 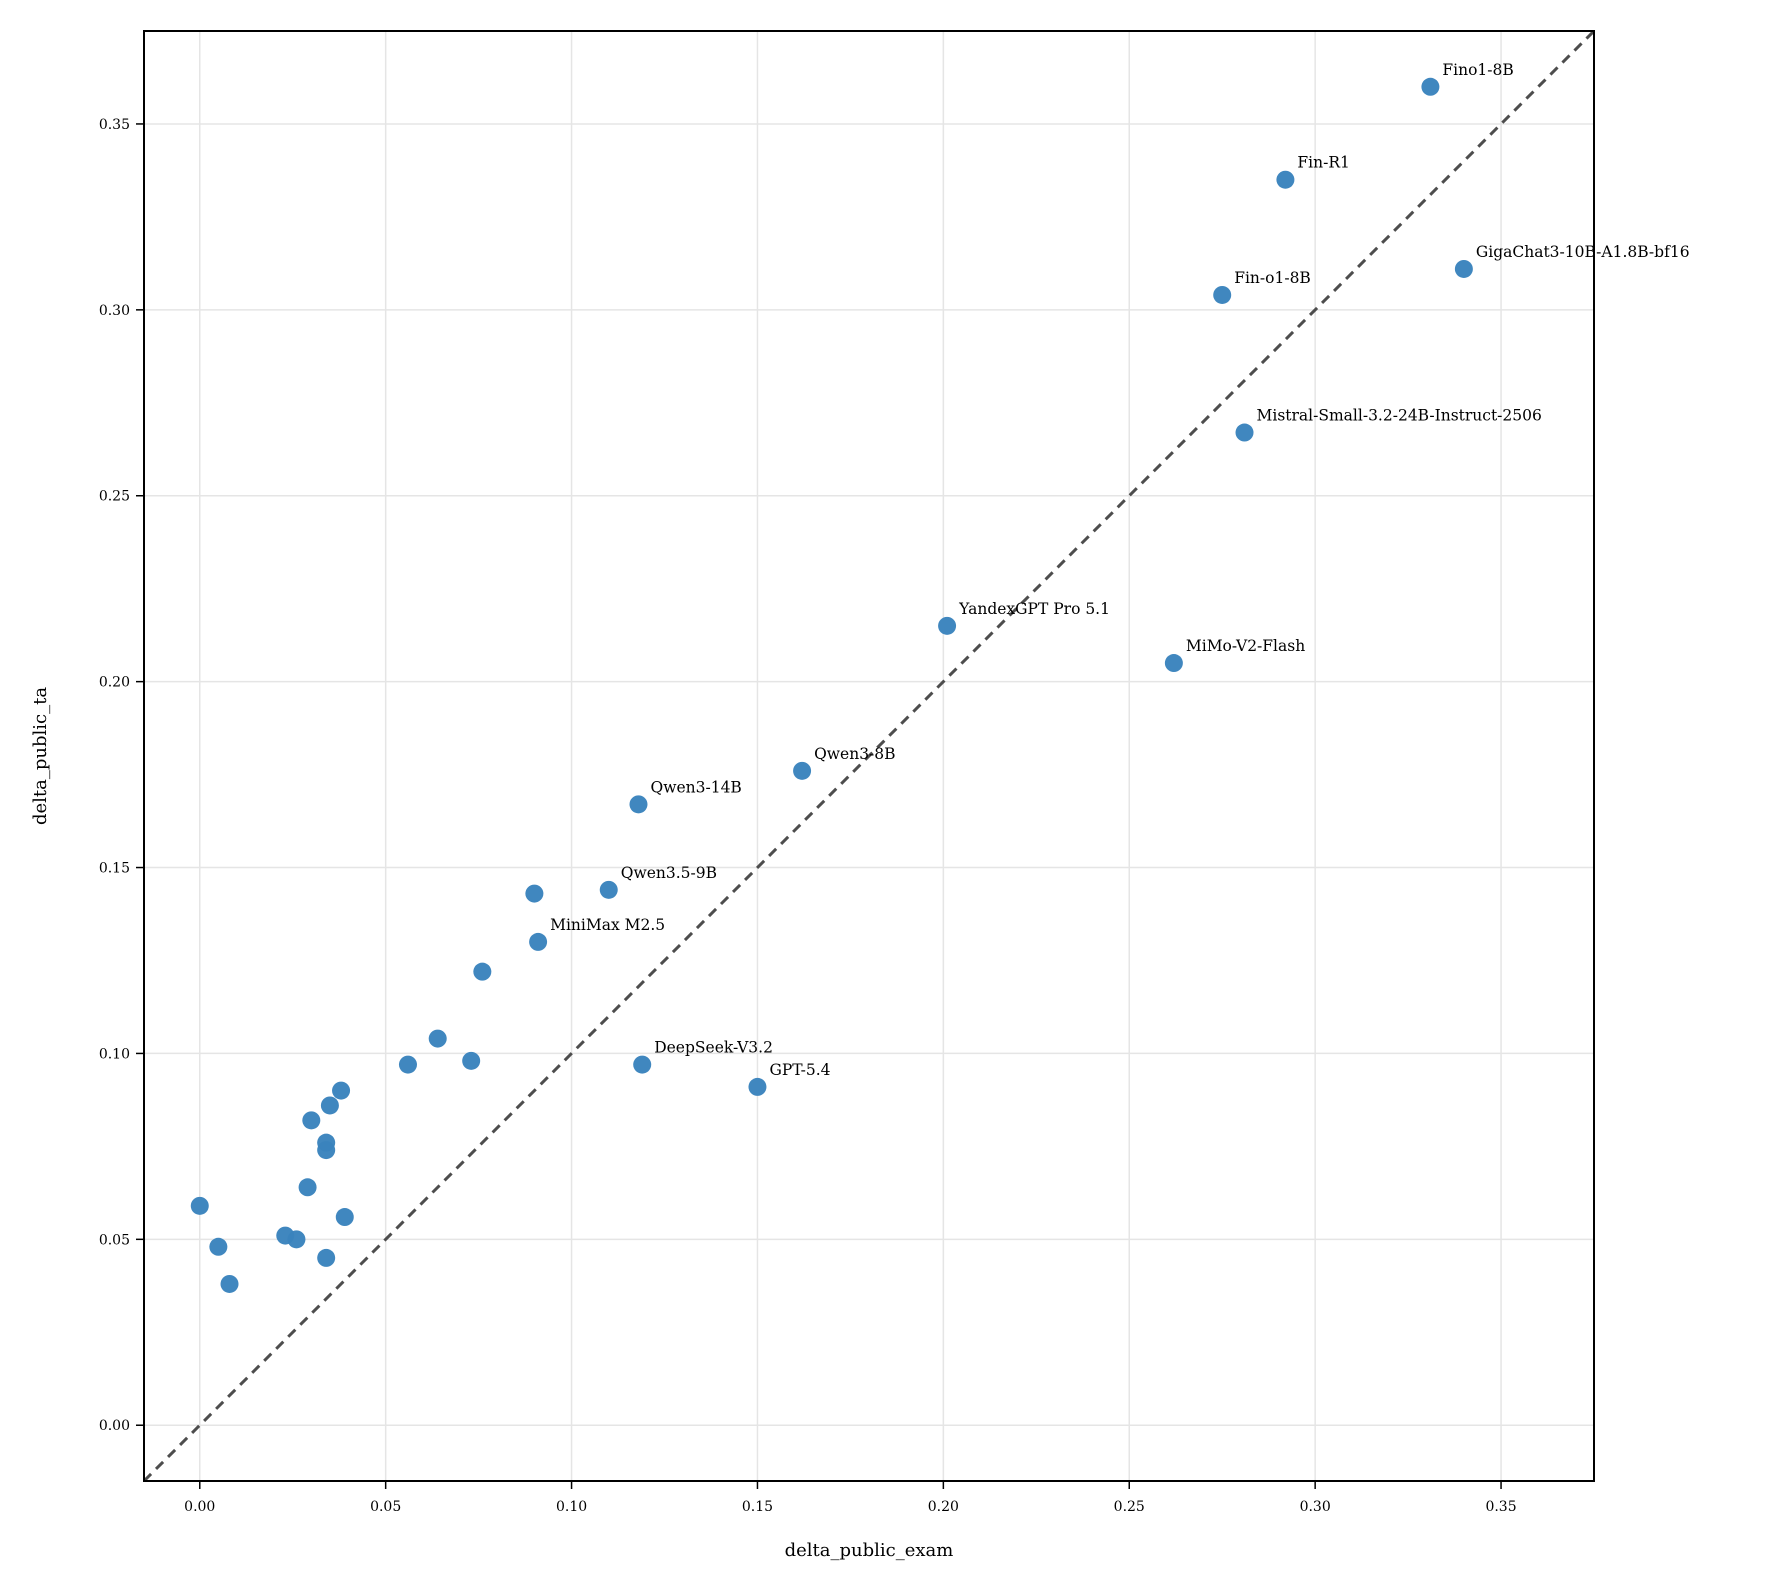 I want to click on y-tick-label: 0.00, so click(x=114, y=1426).